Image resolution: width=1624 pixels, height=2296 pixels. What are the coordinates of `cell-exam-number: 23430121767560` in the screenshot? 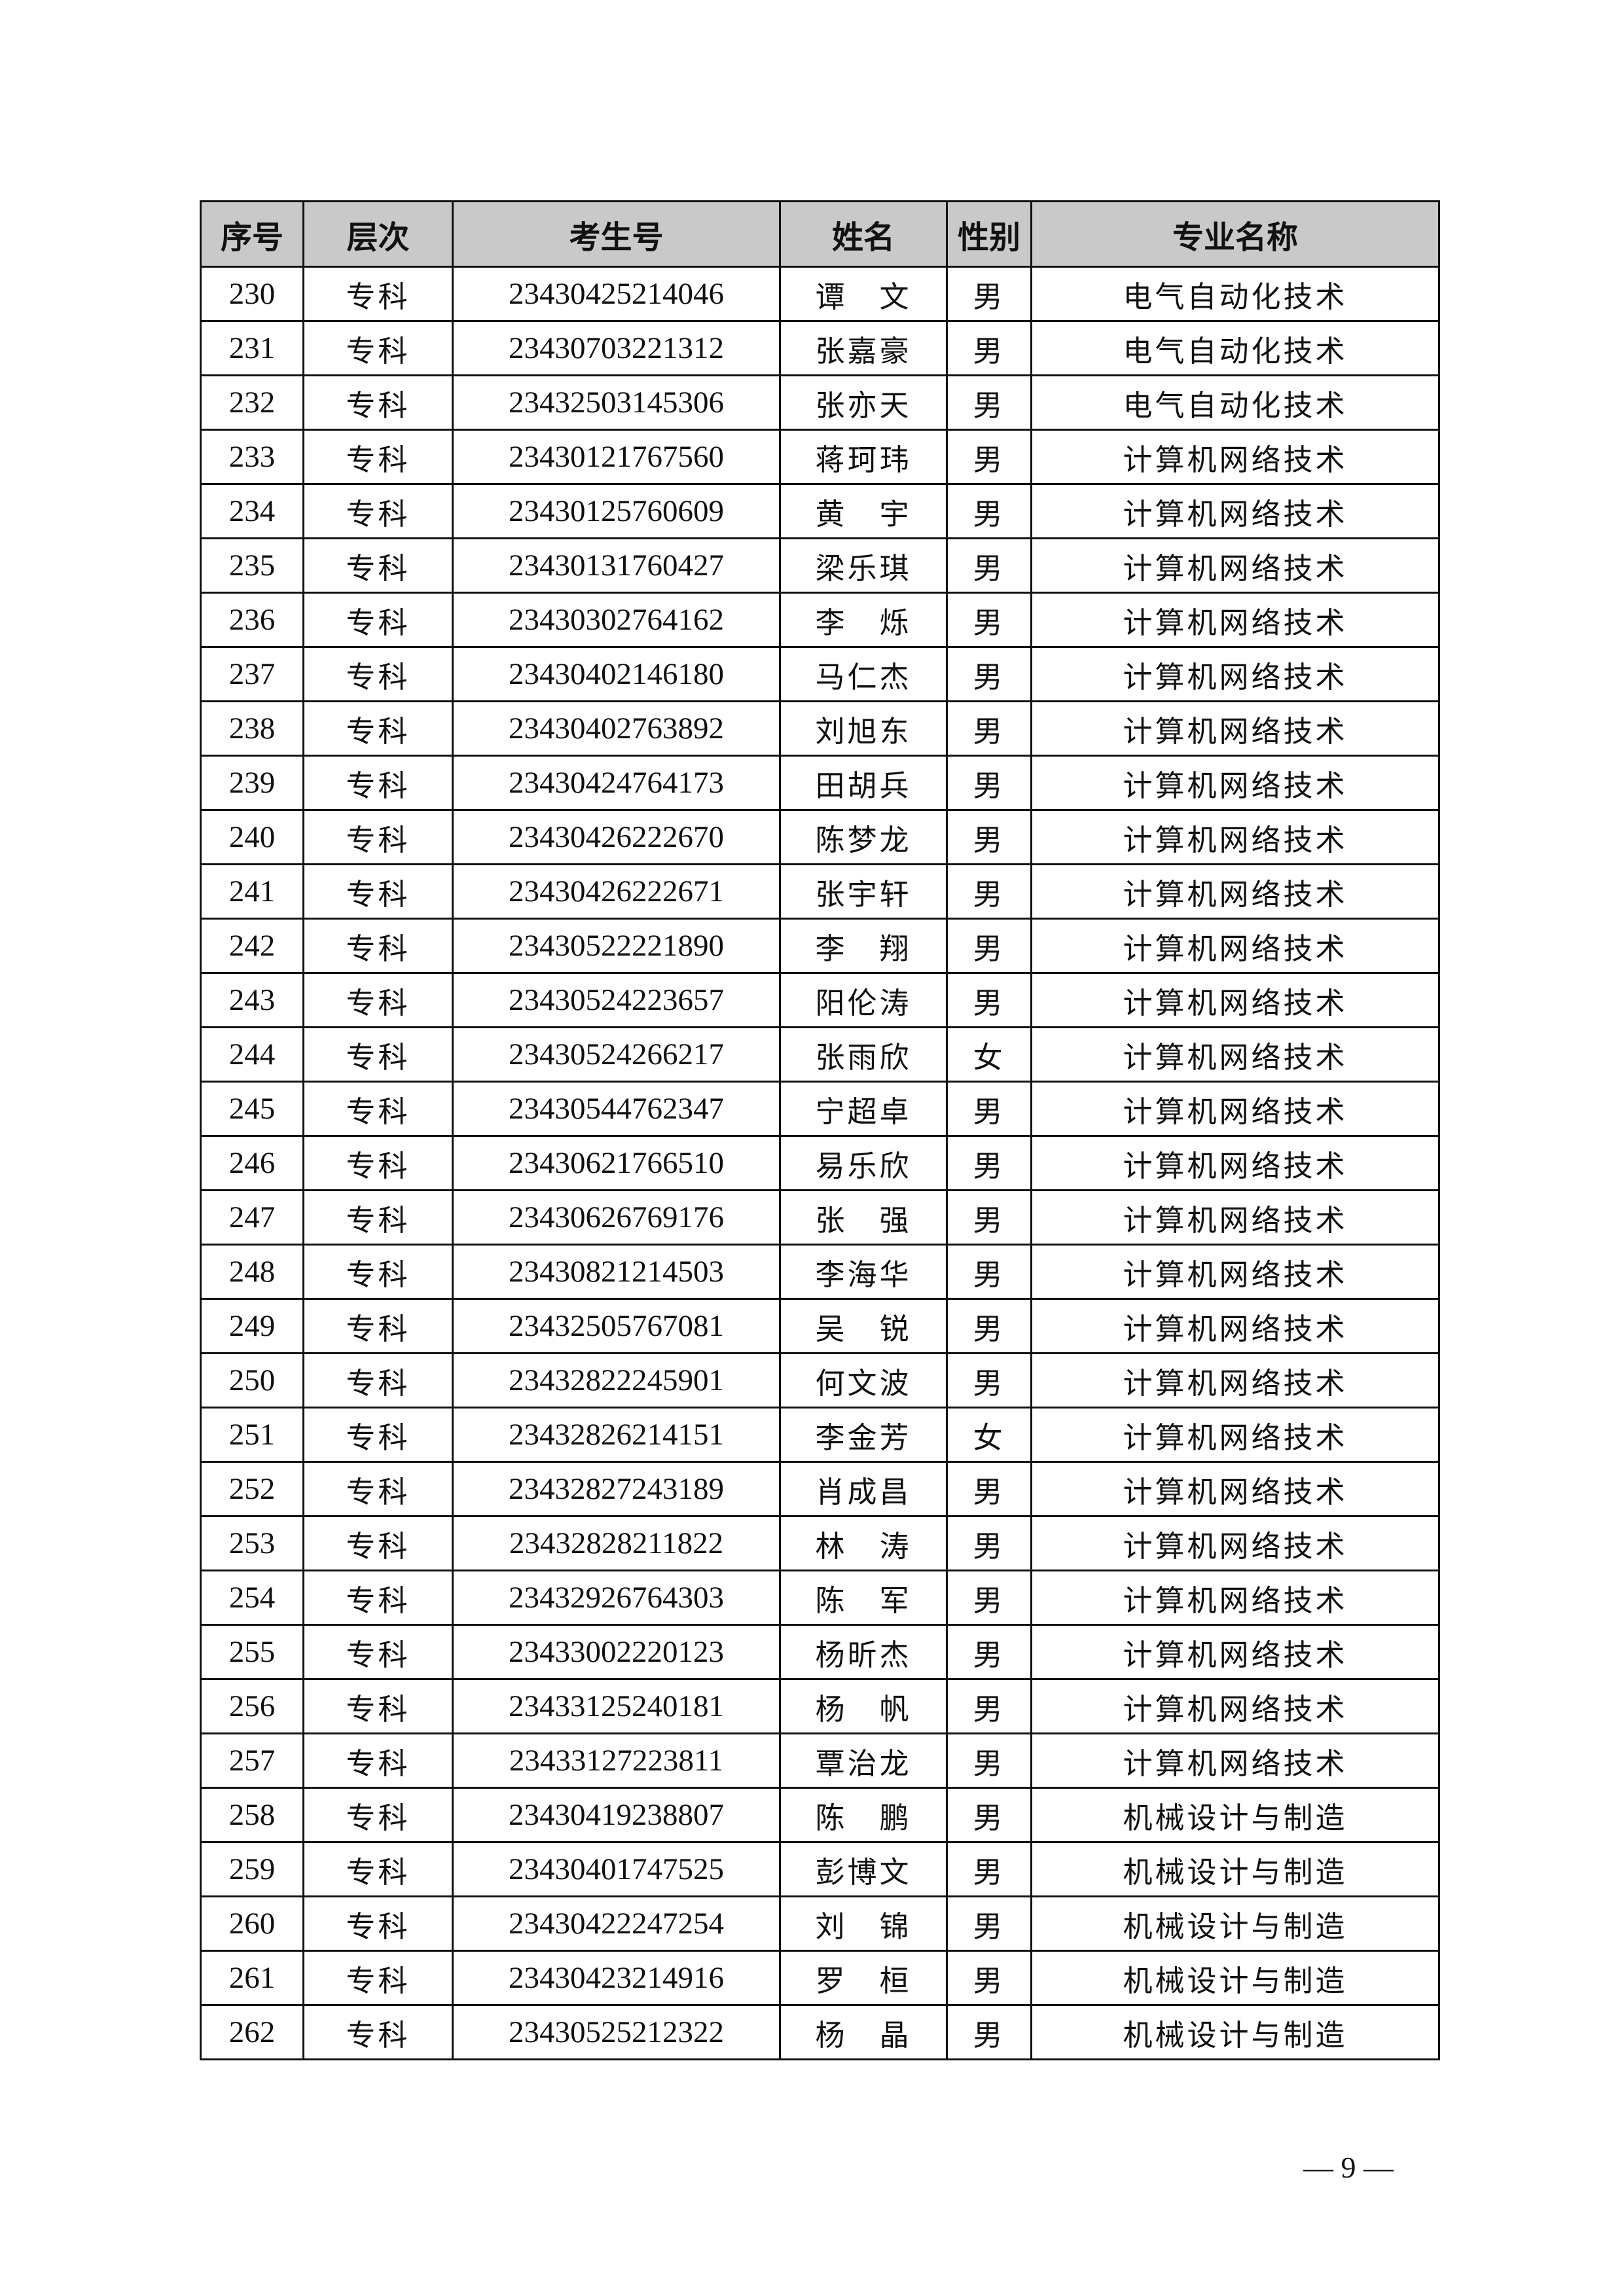 It's located at (616, 457).